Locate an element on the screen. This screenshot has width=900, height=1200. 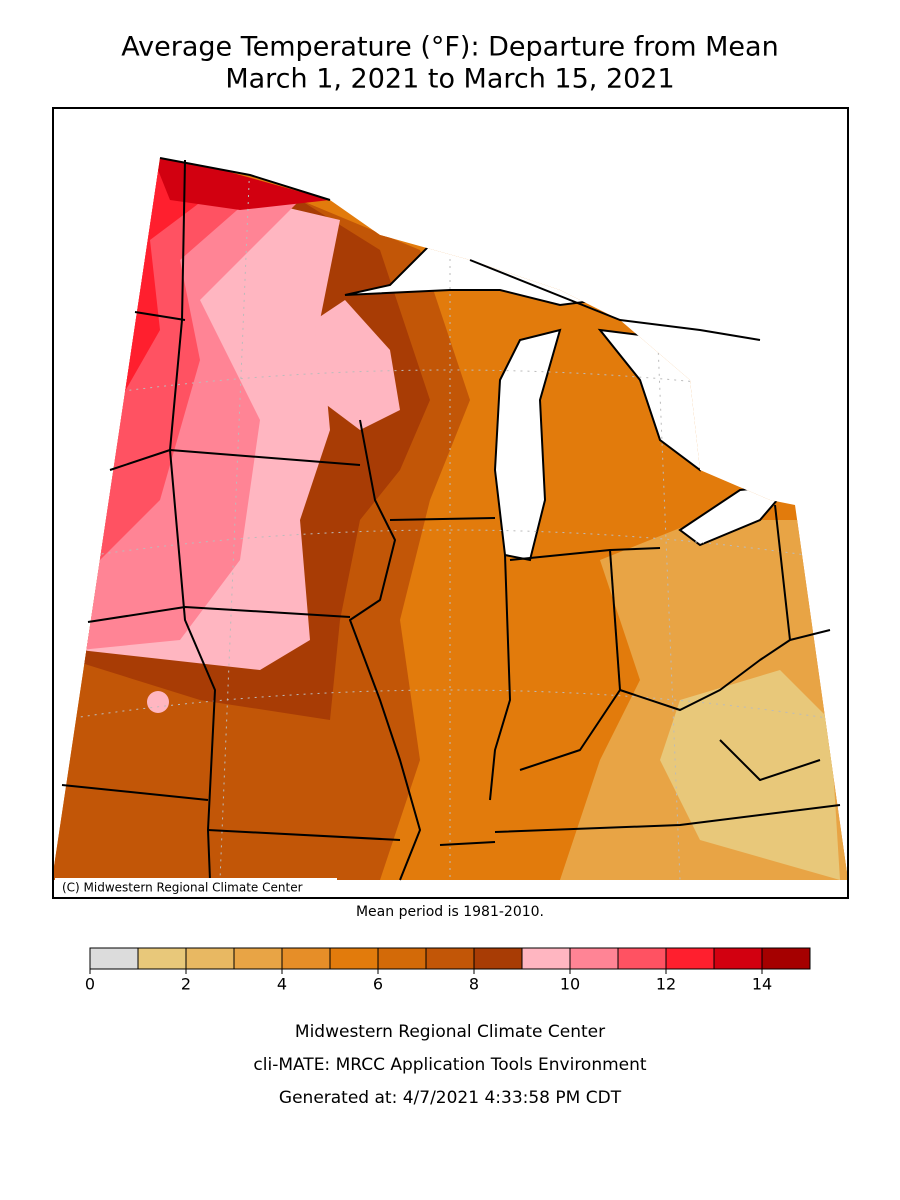
legend-tick-label: 12 is located at coordinates (666, 984).